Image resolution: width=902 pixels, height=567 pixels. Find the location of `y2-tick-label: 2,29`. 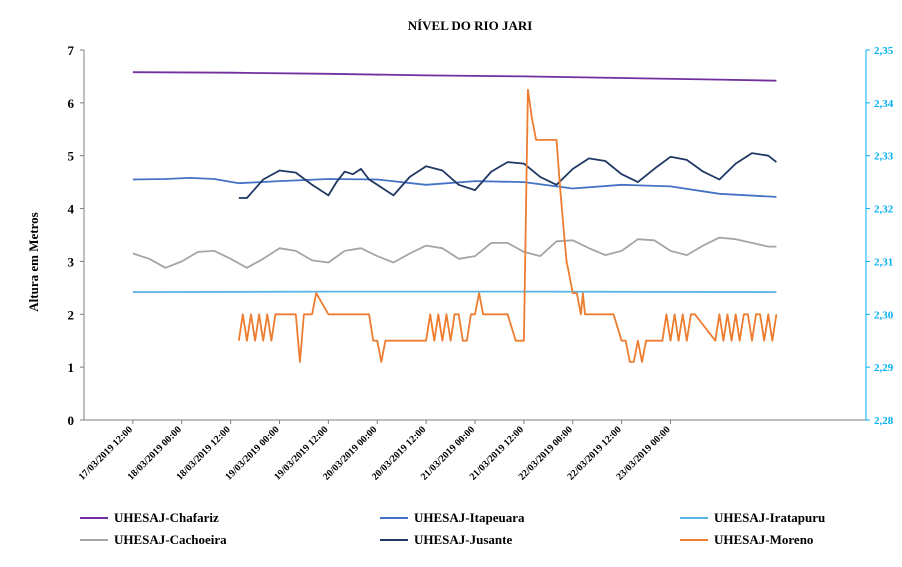

y2-tick-label: 2,29 is located at coordinates (884, 368).